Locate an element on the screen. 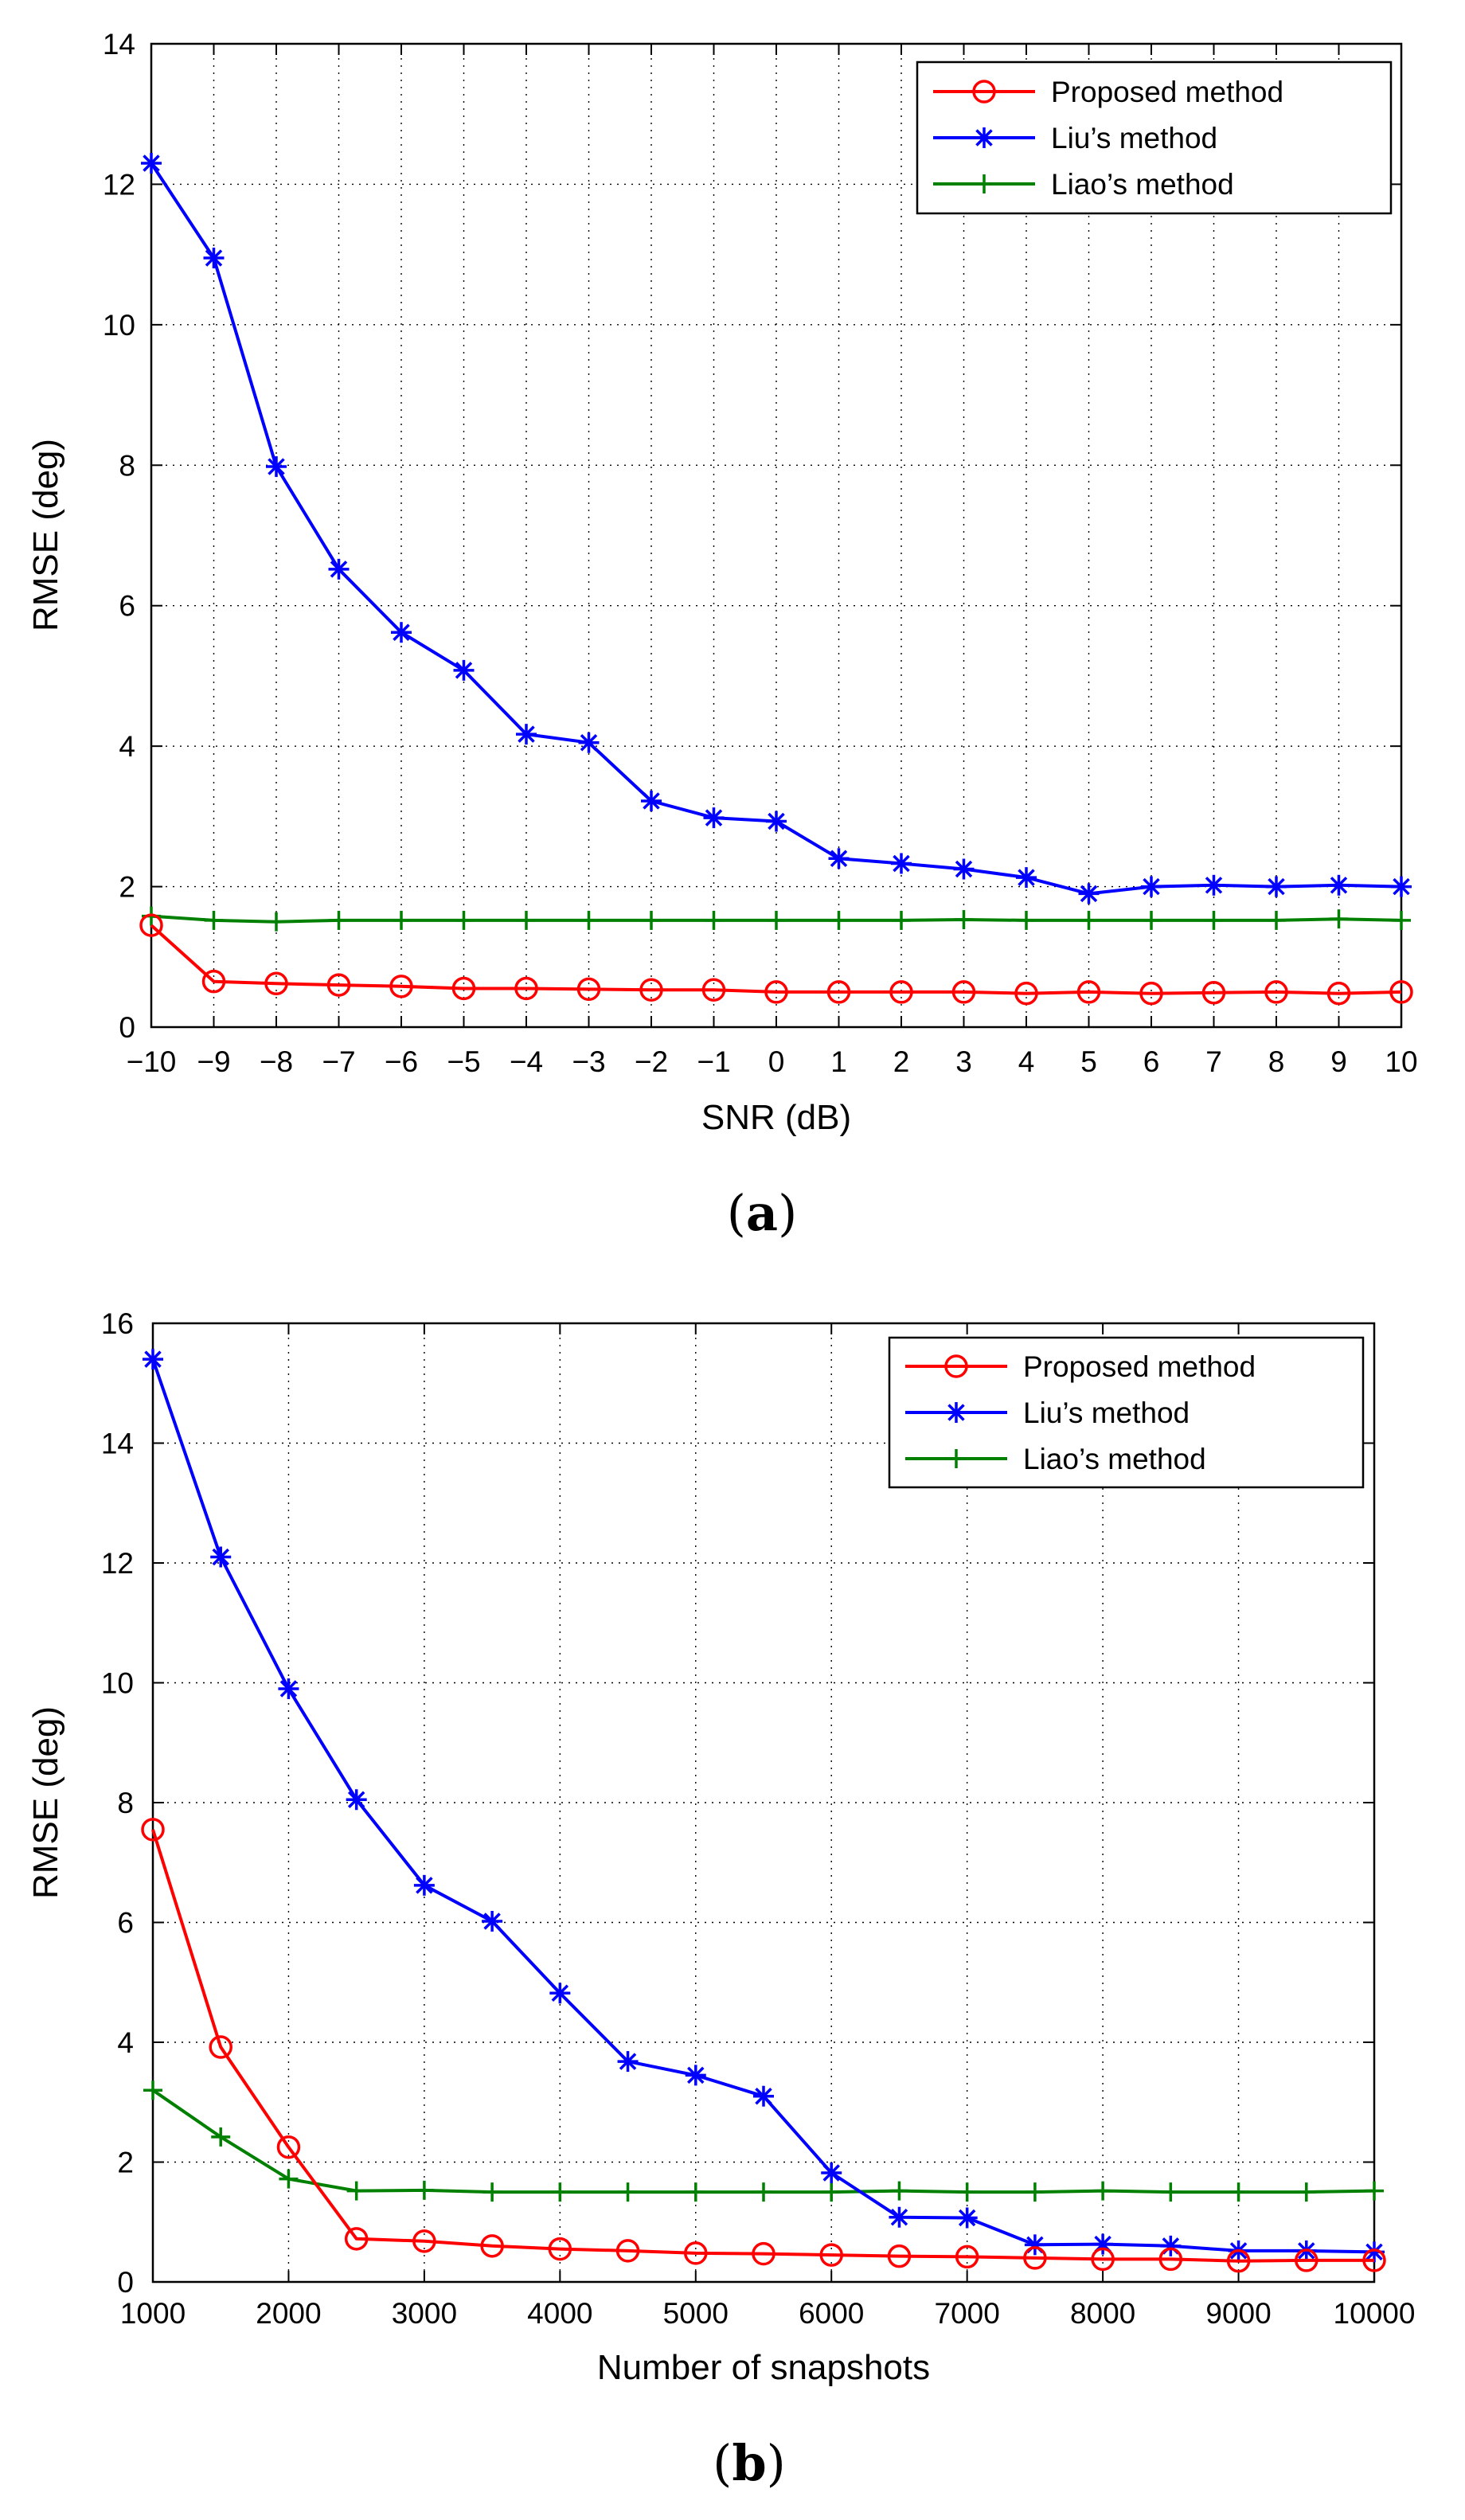 The image size is (1465, 2520). x-tick-label: 8 is located at coordinates (1276, 1061).